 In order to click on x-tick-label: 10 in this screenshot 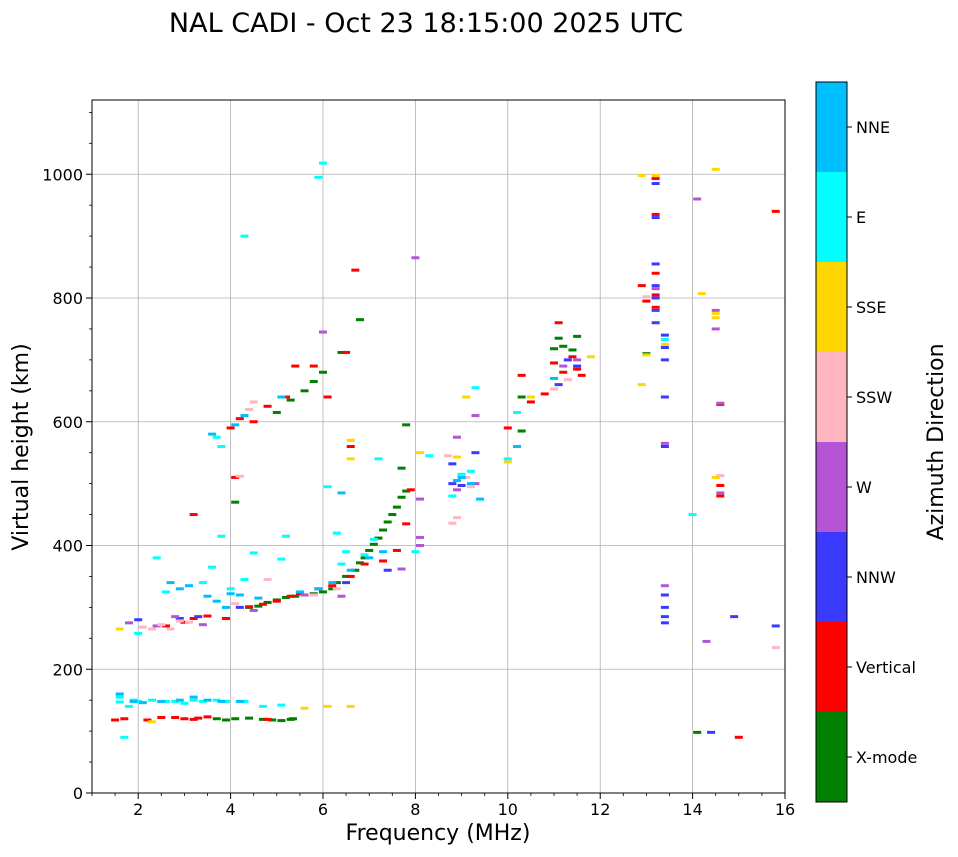, I will do `click(508, 809)`.